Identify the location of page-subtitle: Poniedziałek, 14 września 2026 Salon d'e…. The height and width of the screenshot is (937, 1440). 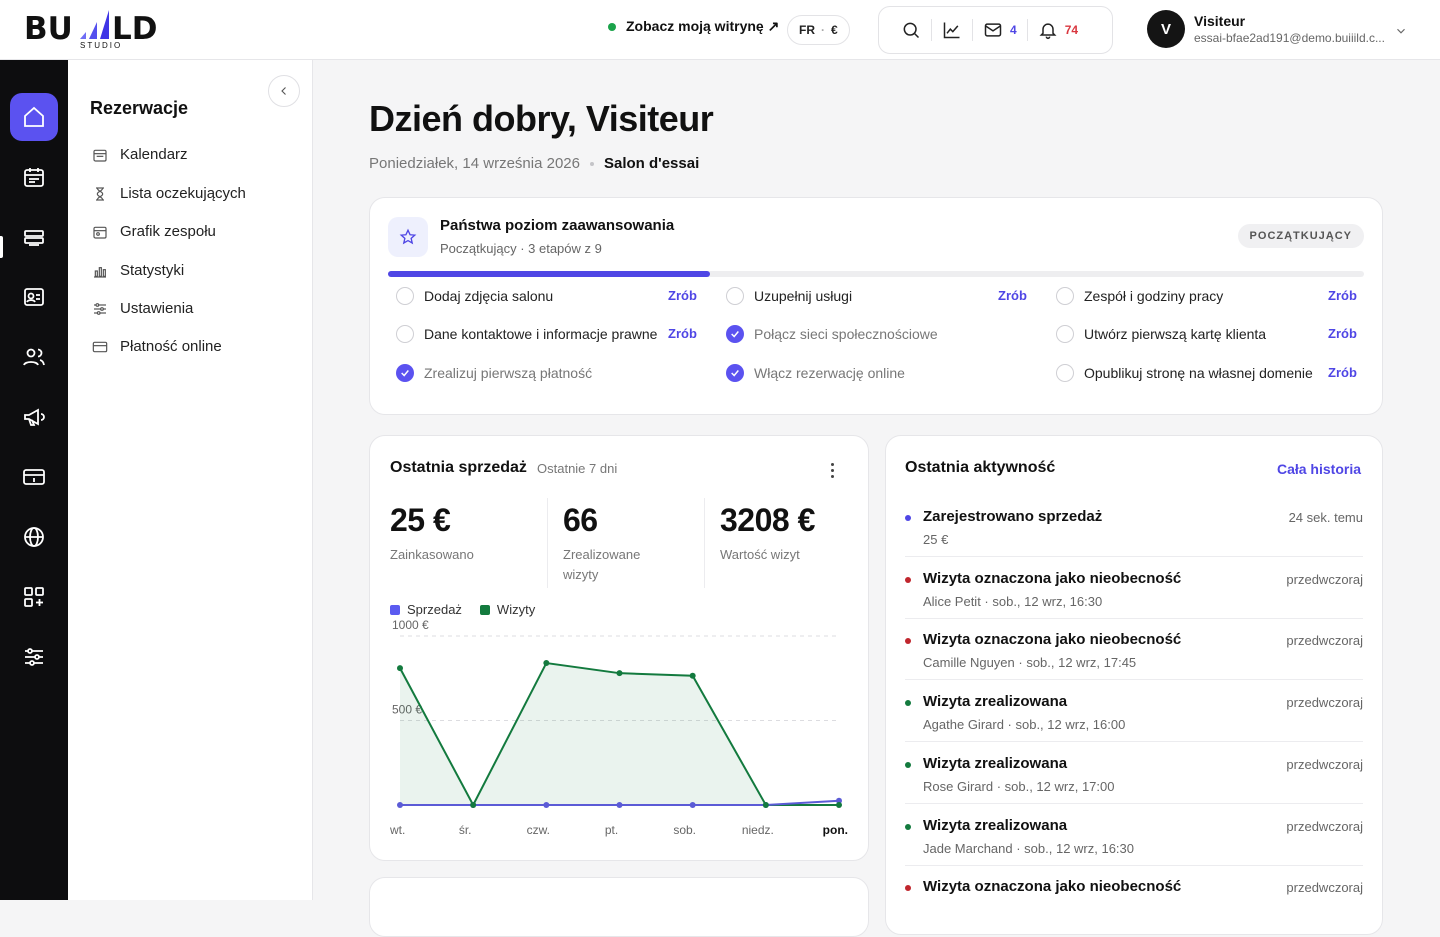
(534, 163).